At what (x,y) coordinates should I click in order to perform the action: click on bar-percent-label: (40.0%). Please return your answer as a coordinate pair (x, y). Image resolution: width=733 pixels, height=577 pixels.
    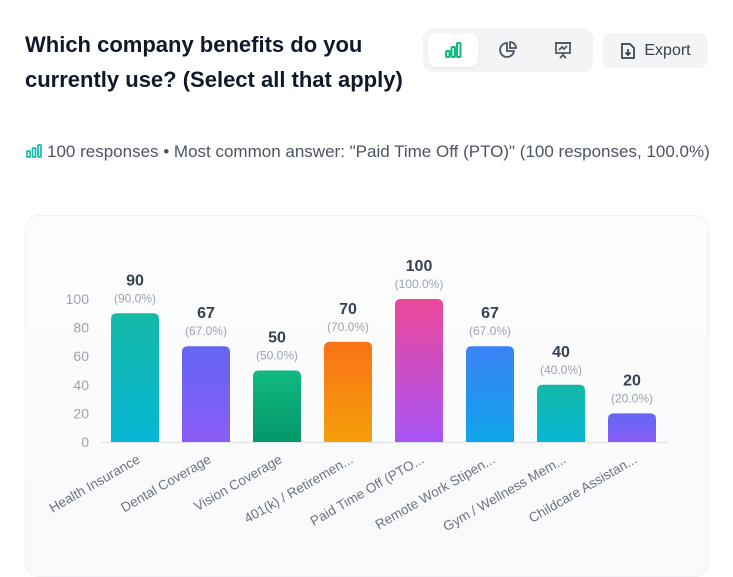
    Looking at the image, I should click on (561, 370).